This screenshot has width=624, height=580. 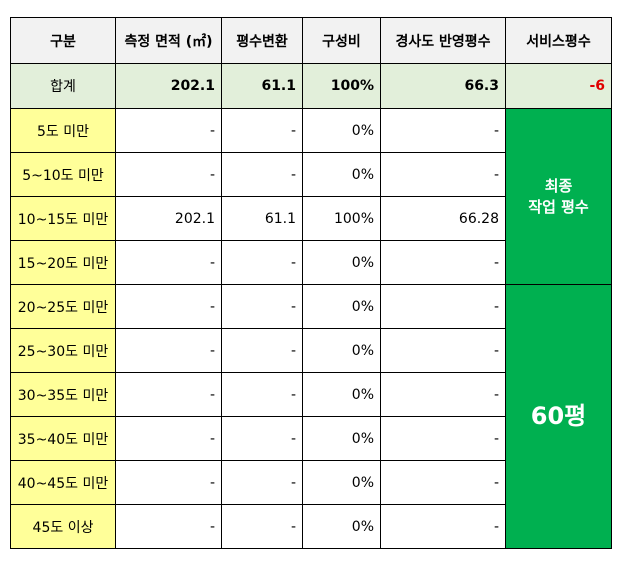 I want to click on row-label: 20~25도 미만, so click(x=63, y=306).